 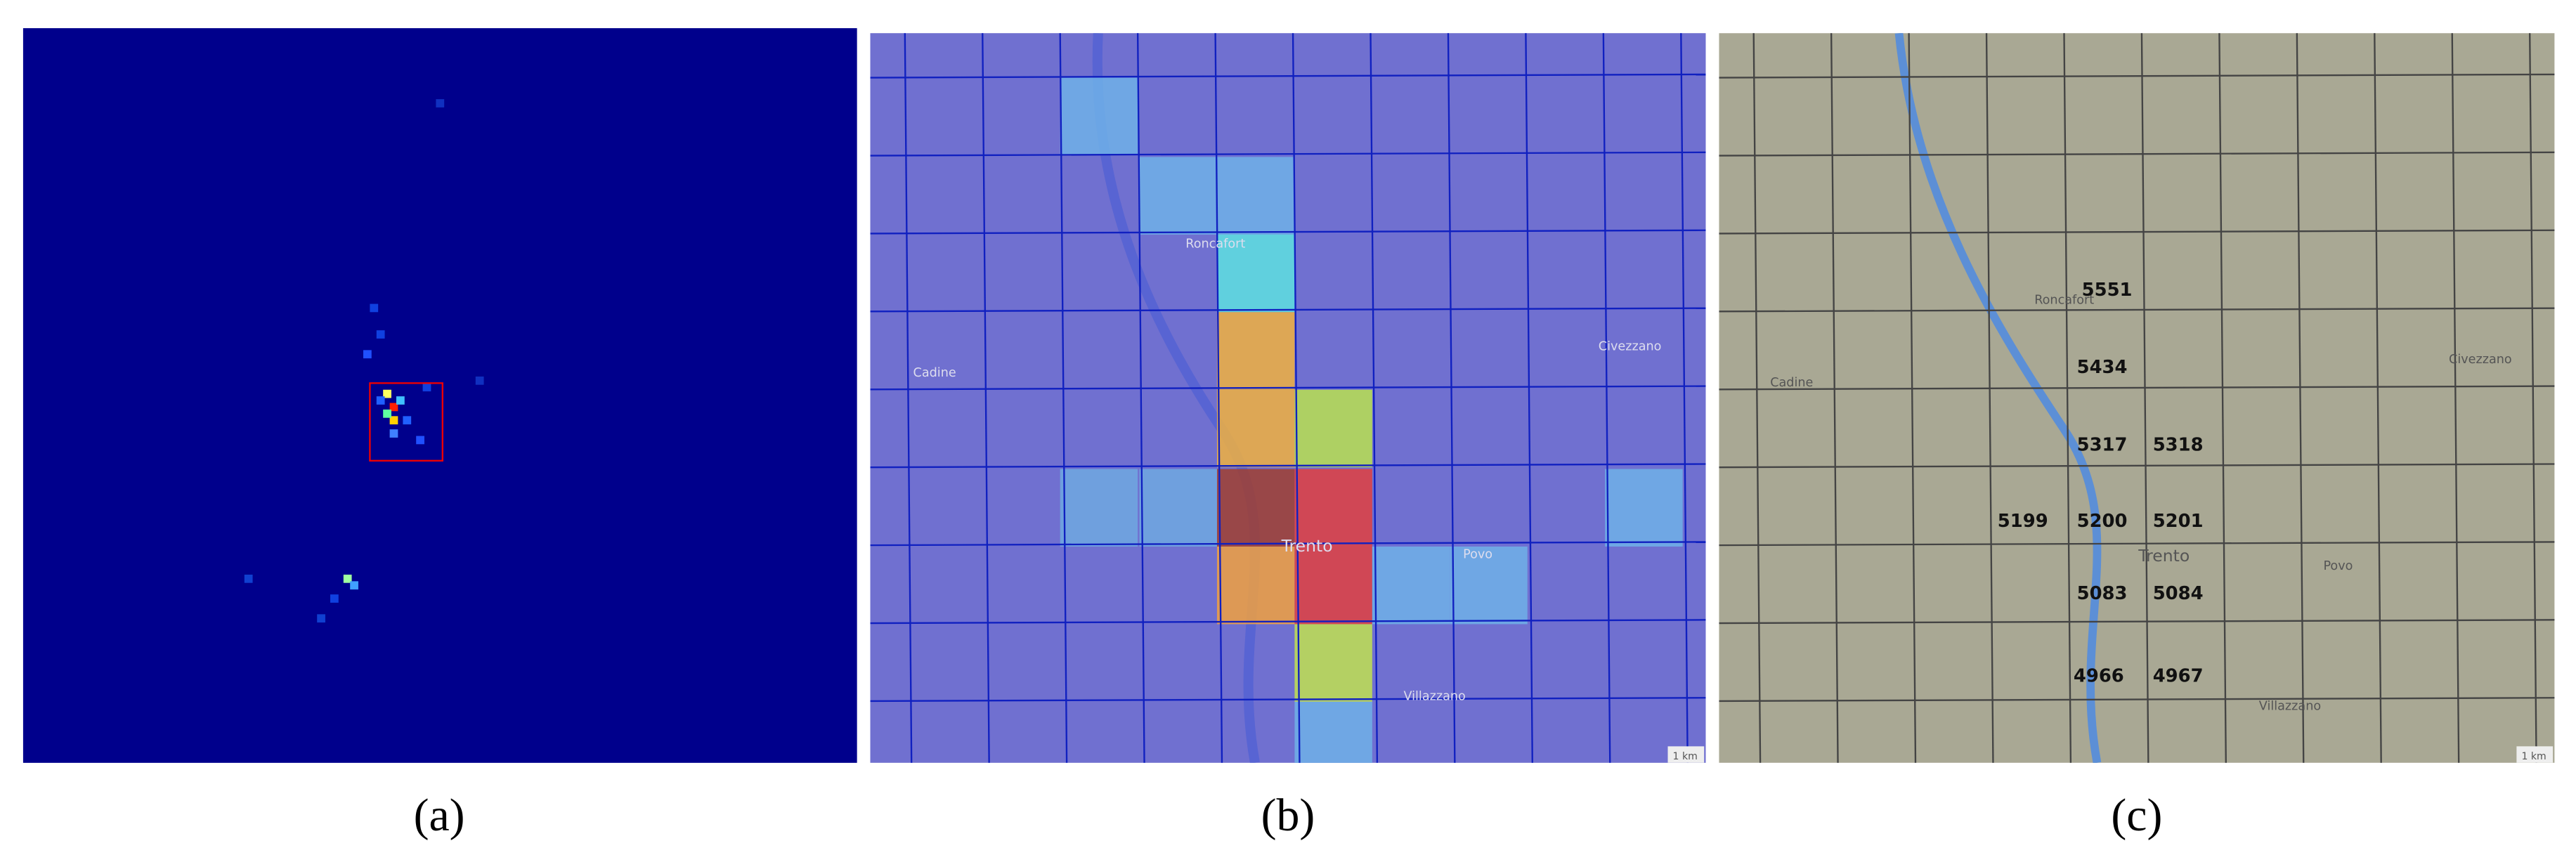 What do you see at coordinates (2102, 446) in the screenshot?
I see `cell-id: 5317` at bounding box center [2102, 446].